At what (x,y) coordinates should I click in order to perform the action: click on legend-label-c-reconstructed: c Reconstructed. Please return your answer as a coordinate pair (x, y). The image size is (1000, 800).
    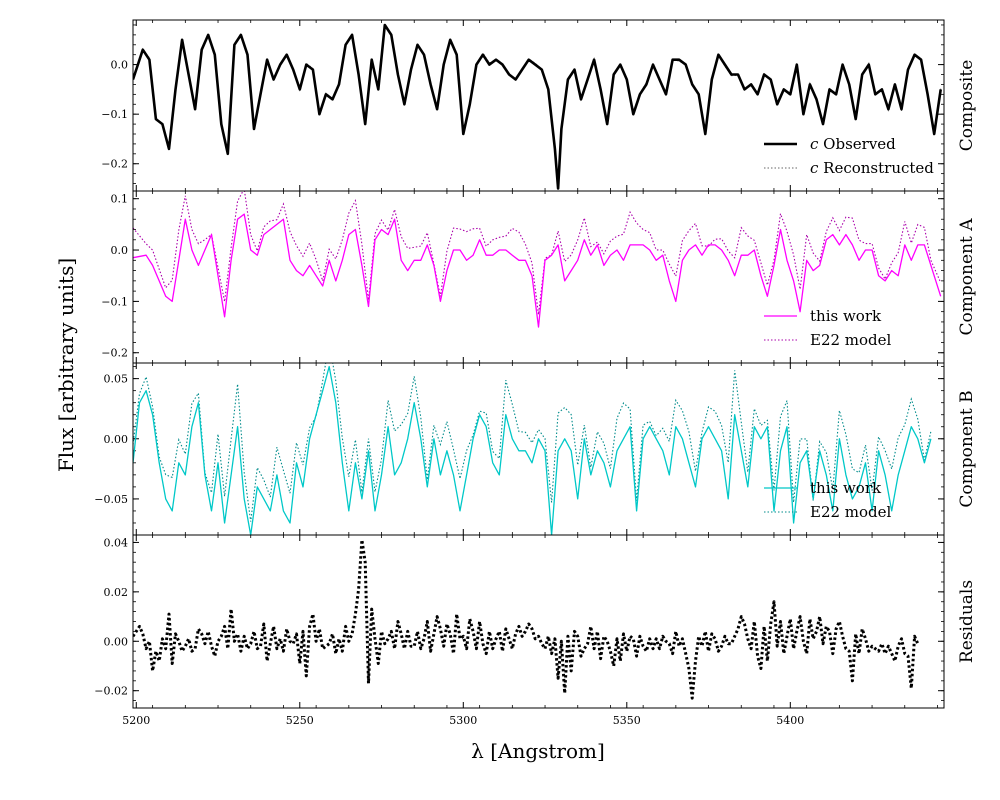
    Looking at the image, I should click on (872, 168).